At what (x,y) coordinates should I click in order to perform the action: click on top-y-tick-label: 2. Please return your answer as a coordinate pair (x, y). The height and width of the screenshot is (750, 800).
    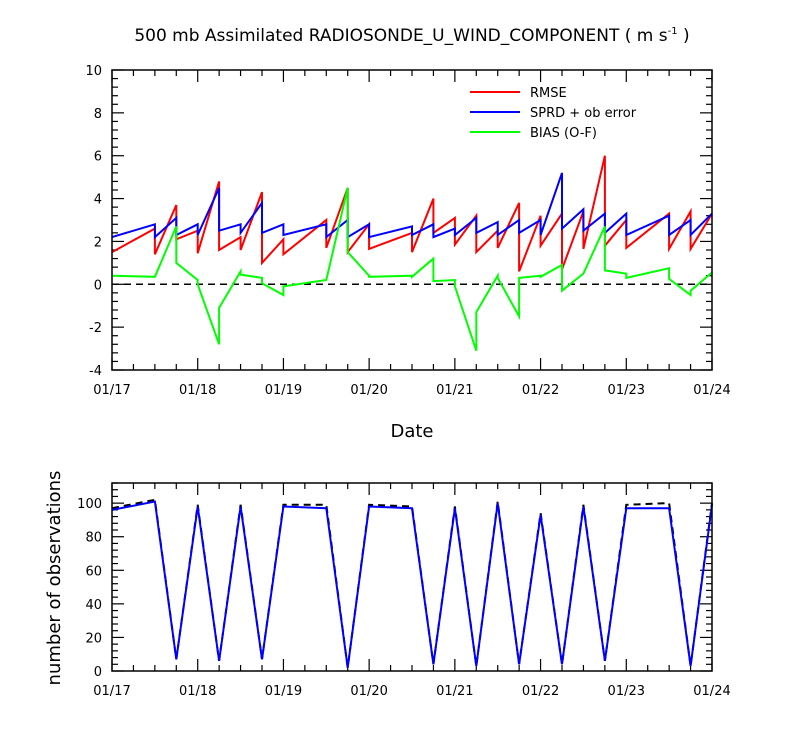
    Looking at the image, I should click on (98, 242).